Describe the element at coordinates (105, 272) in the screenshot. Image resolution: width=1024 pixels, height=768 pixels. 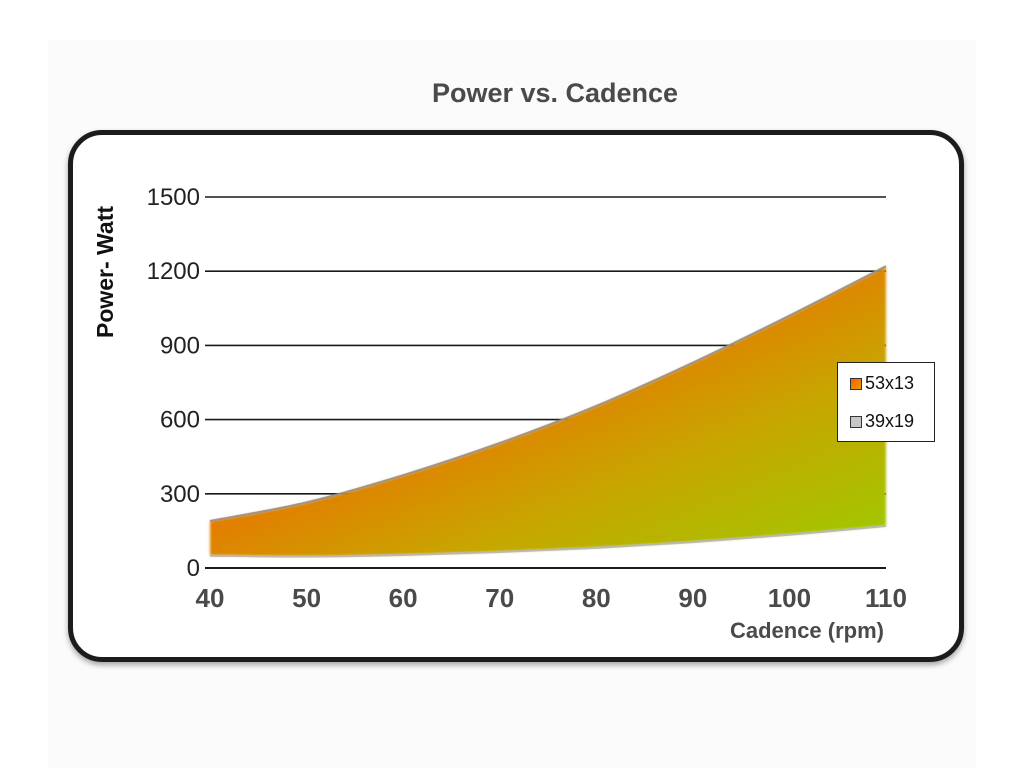
I see `y-axis-label: Power- Watt` at that location.